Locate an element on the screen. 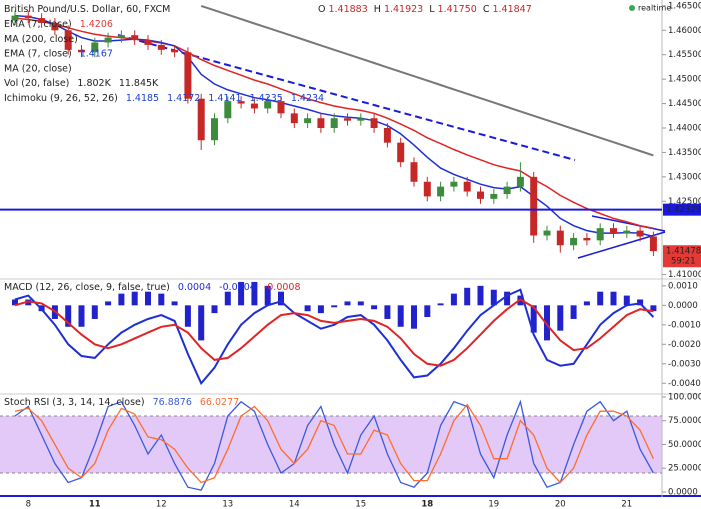 Image resolution: width=701 pixels, height=509 pixels. study-value: 1.802K is located at coordinates (94, 83).